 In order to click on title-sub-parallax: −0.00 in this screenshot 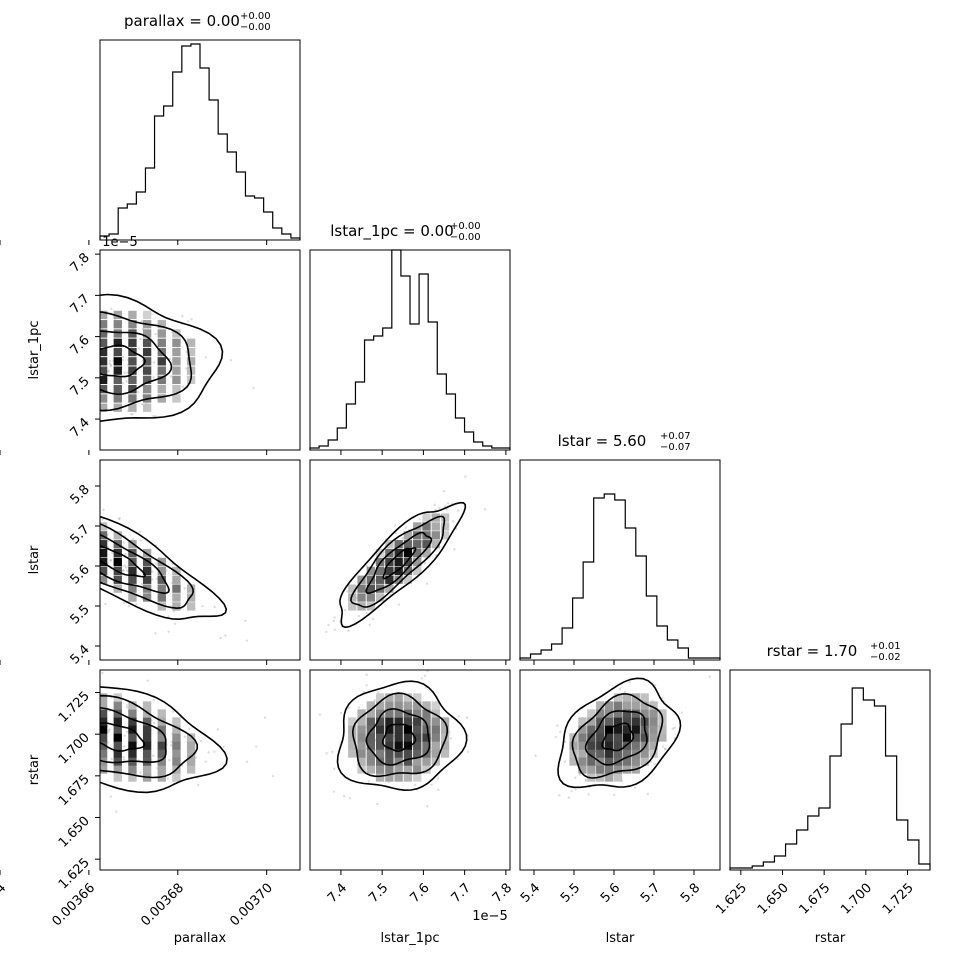, I will do `click(255, 27)`.